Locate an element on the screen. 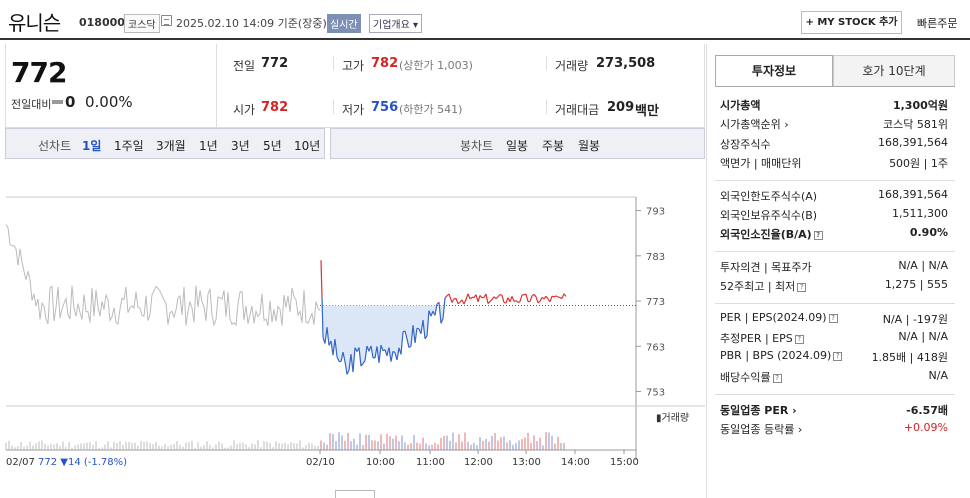 This screenshot has height=498, width=970. x-tick-label: 15:00 is located at coordinates (624, 462).